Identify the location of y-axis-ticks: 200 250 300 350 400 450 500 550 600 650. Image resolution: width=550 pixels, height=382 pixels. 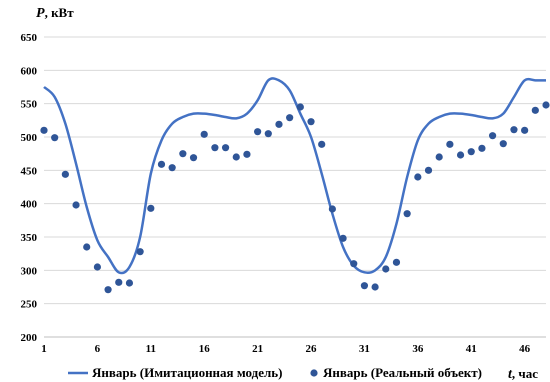
(29, 188).